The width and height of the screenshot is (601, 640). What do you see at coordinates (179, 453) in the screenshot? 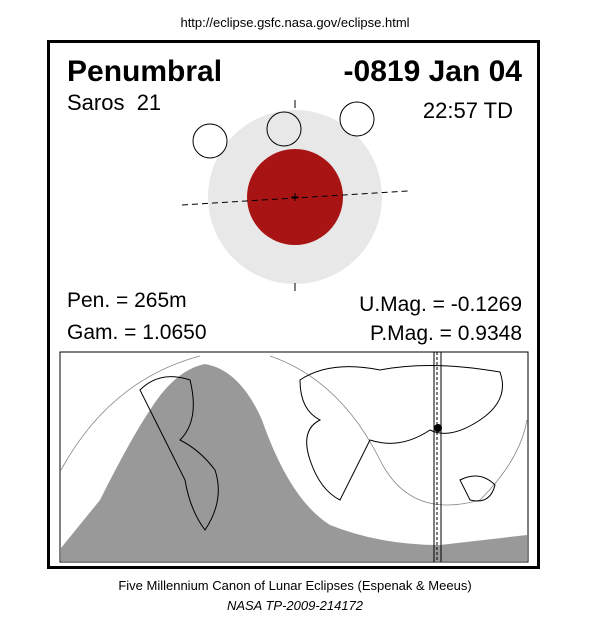
I see `americas` at bounding box center [179, 453].